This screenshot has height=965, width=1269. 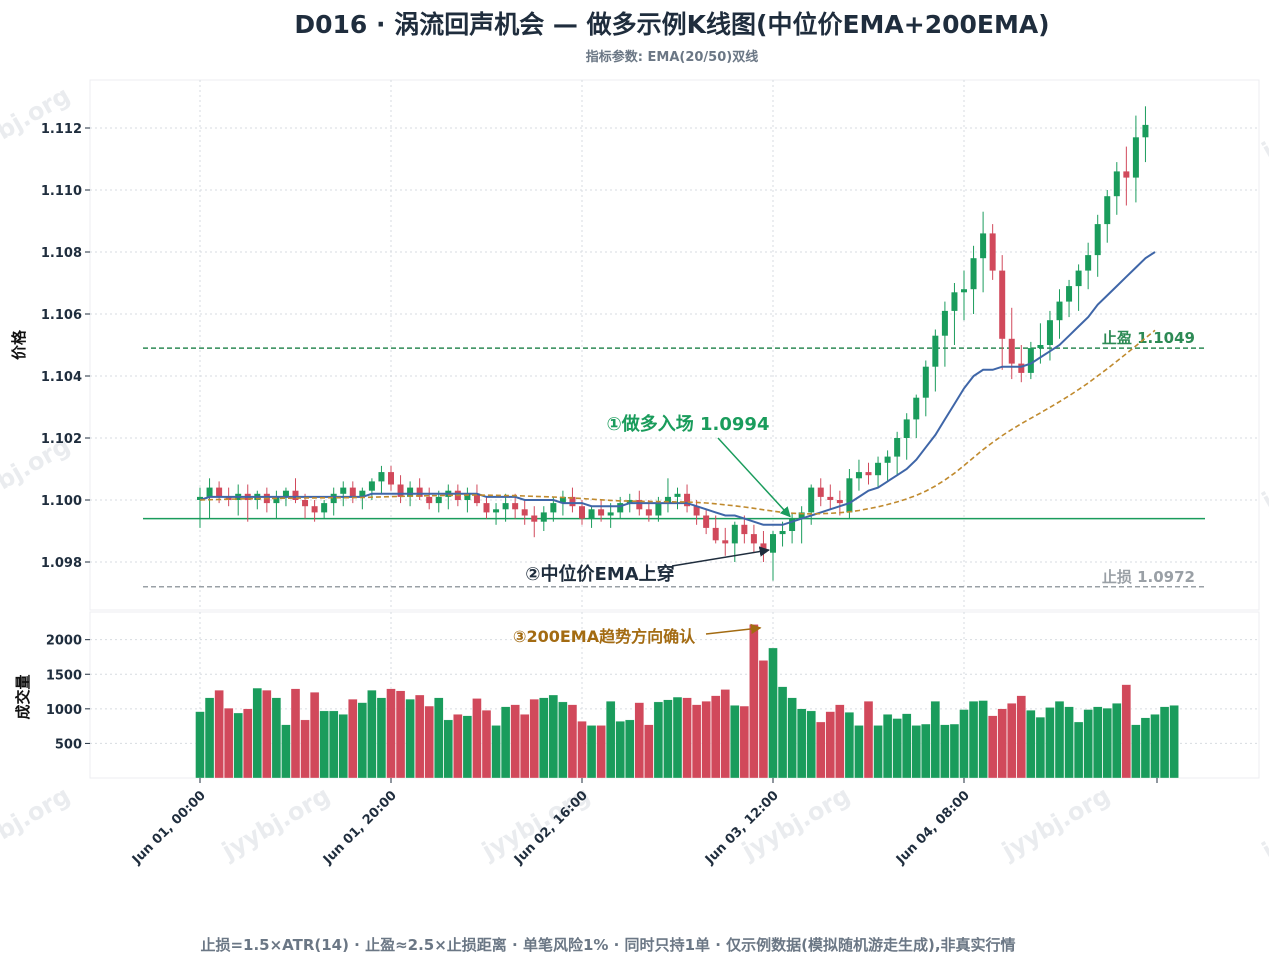 I want to click on x-tick-label: Jun 04, 08:00, so click(x=933, y=828).